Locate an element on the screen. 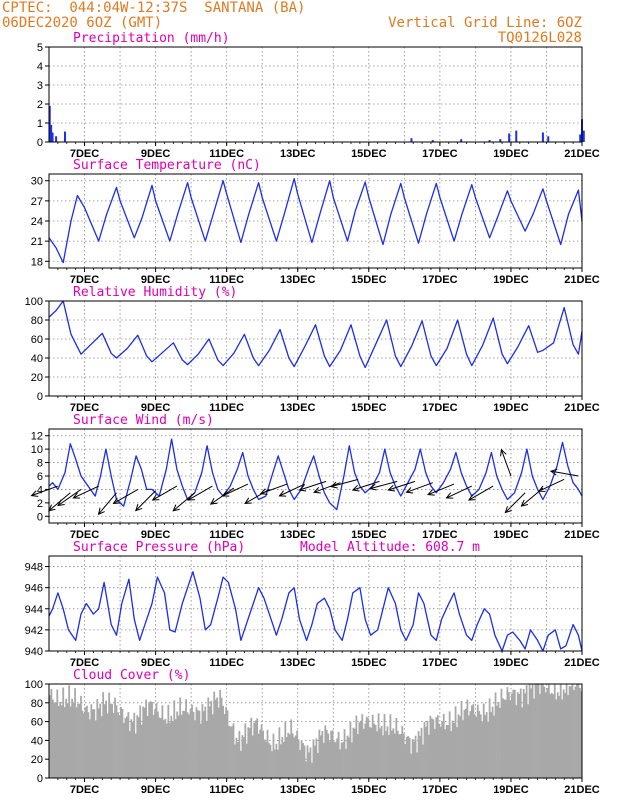 This screenshot has width=618, height=800. panel-title: Precipitation (mm/h) is located at coordinates (151, 38).